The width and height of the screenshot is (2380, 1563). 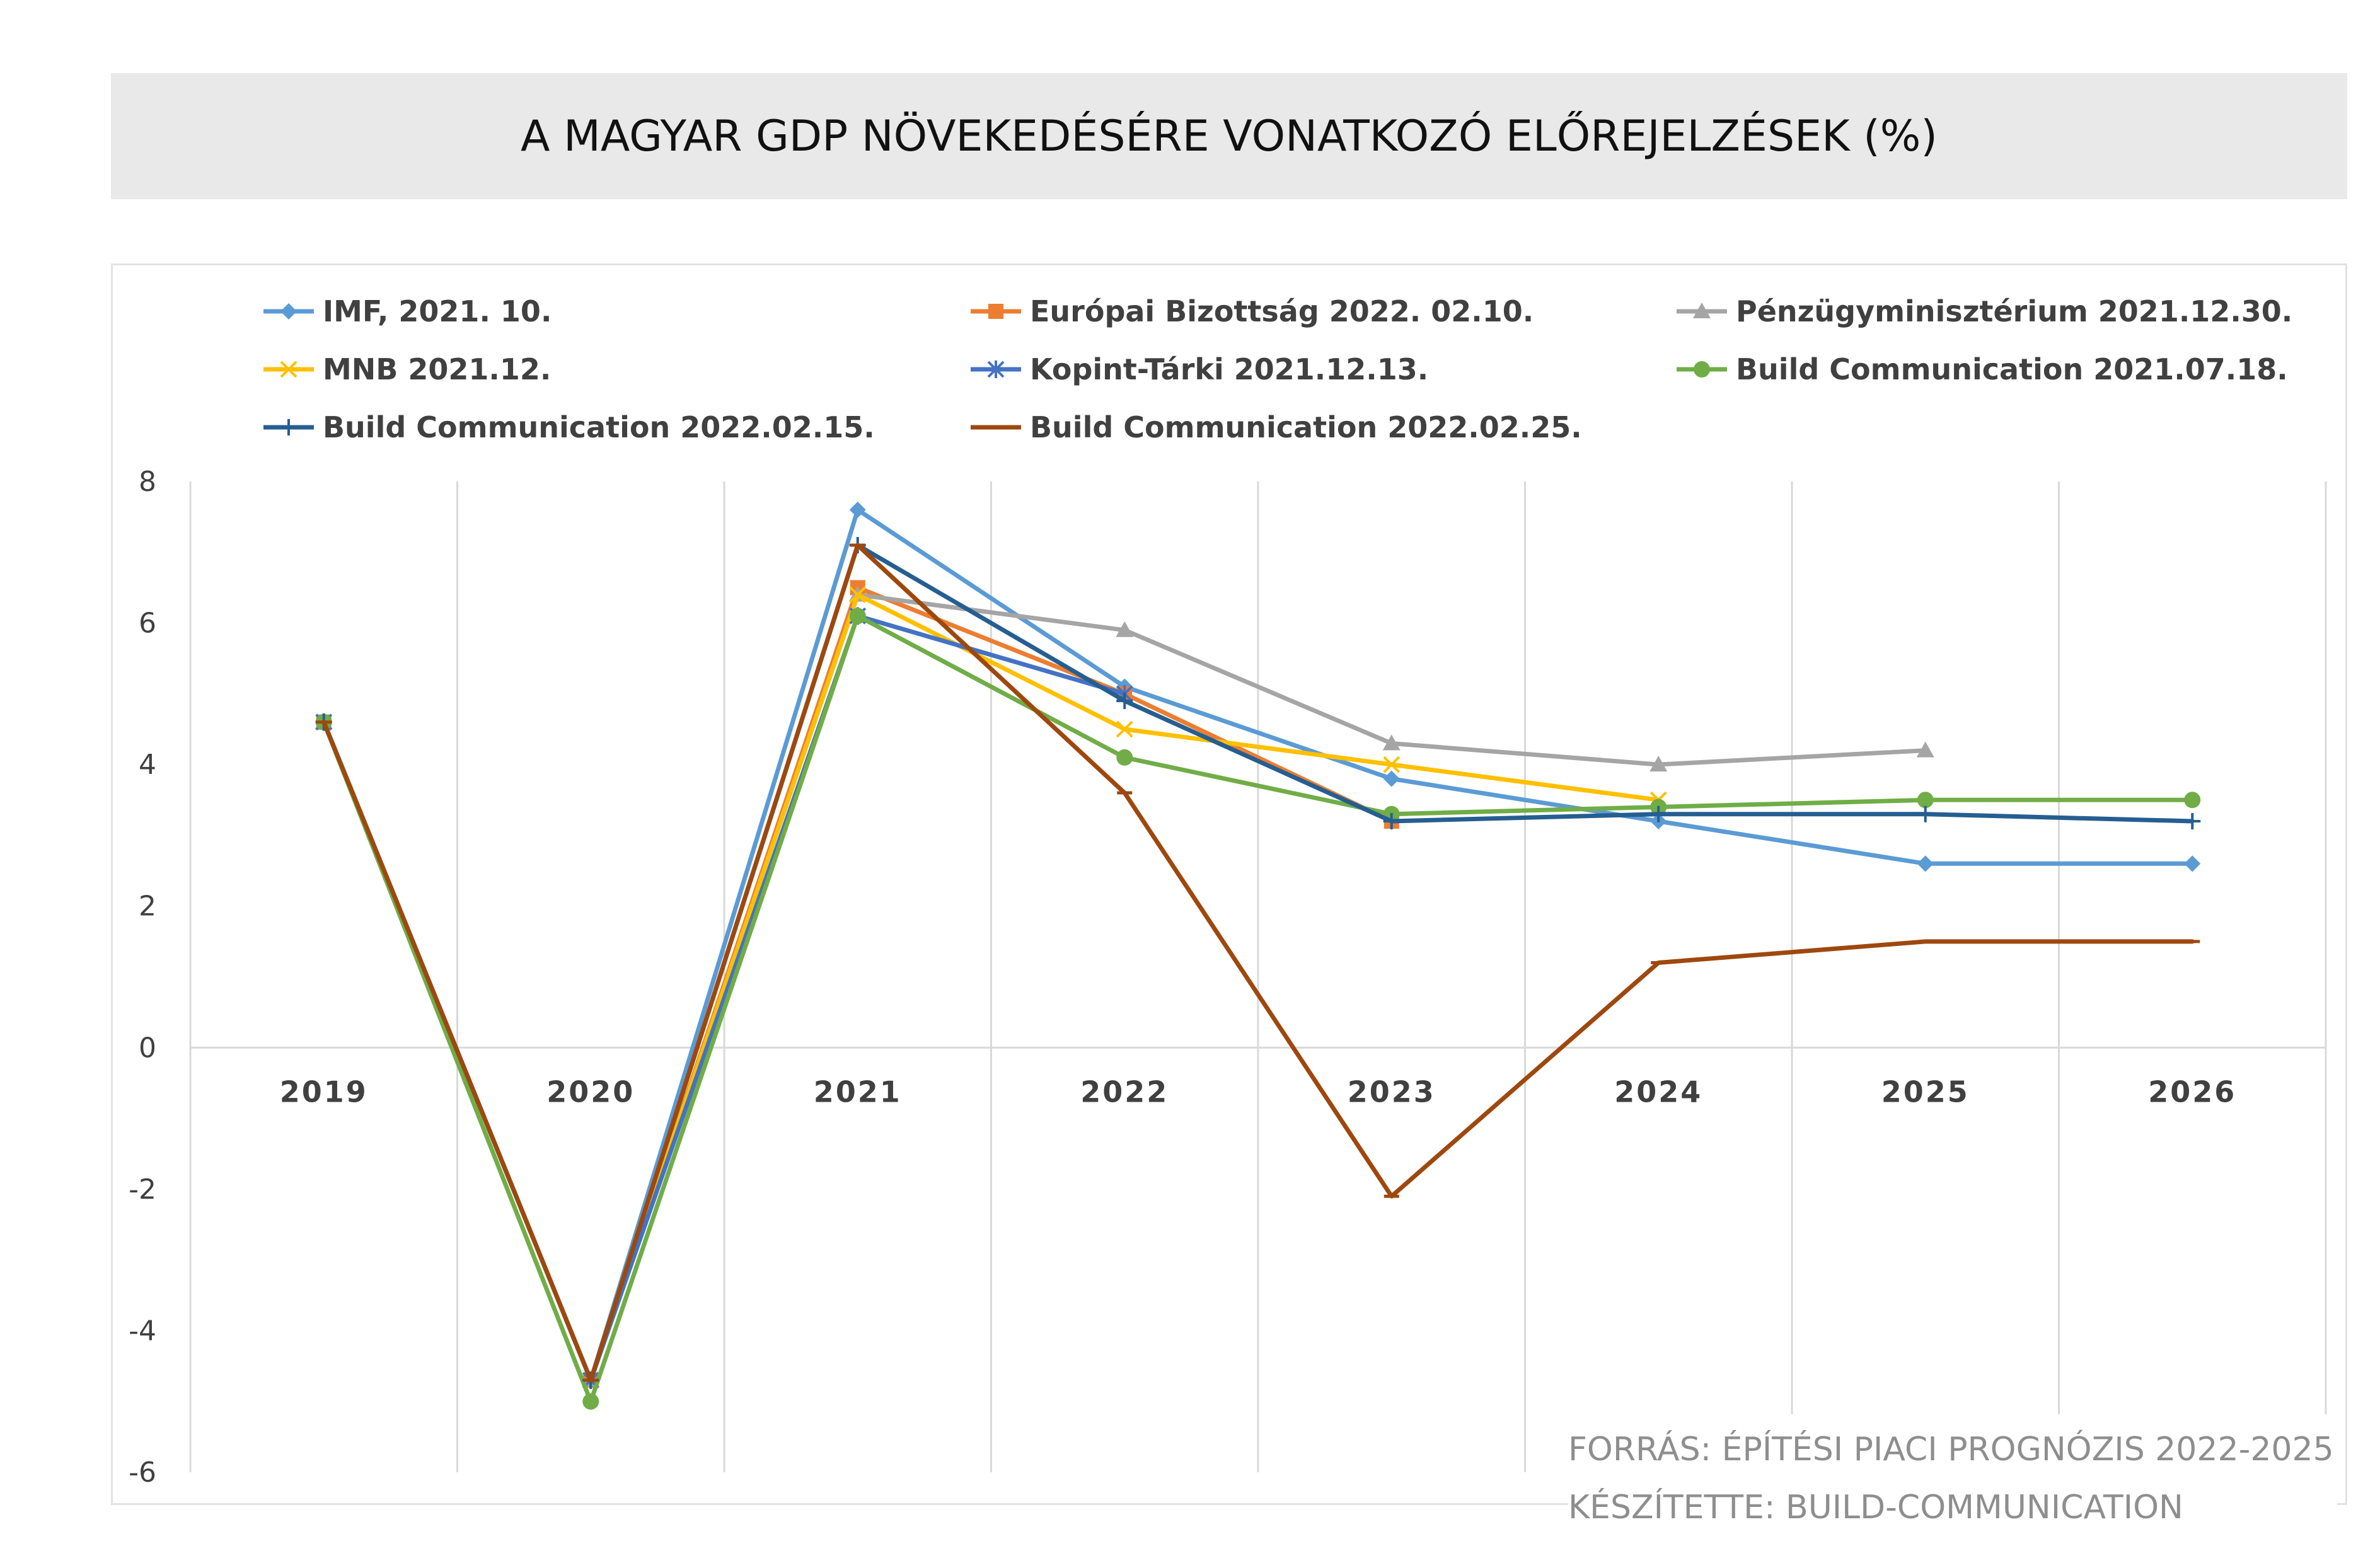 What do you see at coordinates (2014, 311) in the screenshot?
I see `legend-label: Pénzügyminisztérium 2021.12.30.` at bounding box center [2014, 311].